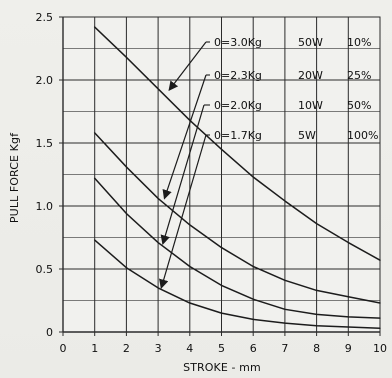 This screenshot has height=378, width=392. Describe the element at coordinates (238, 105) in the screenshot. I see `legend-label-3: 0=2.0Kg` at that location.